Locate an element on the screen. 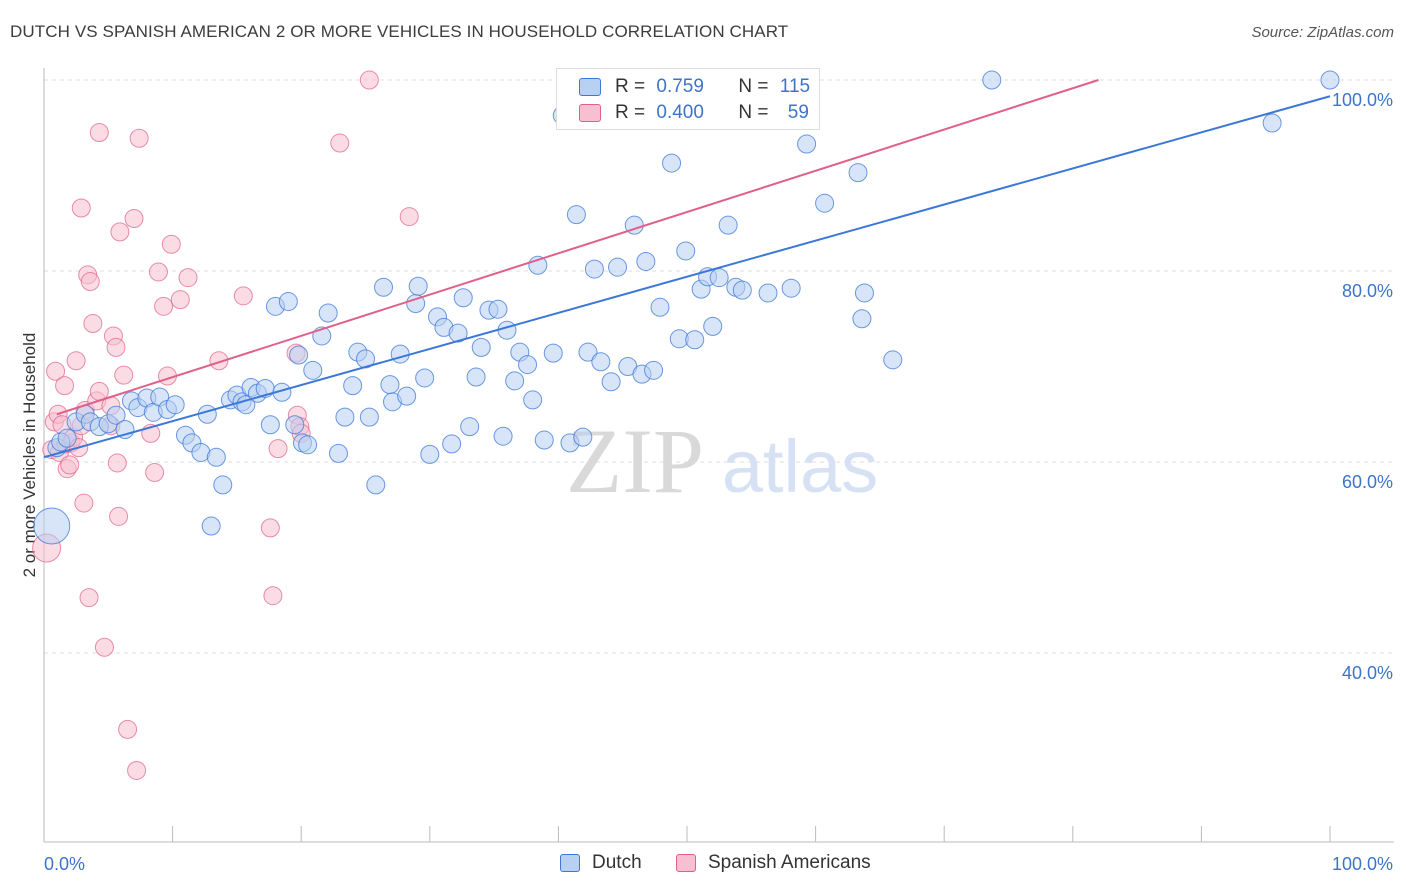  y-tick-label: 80.0% is located at coordinates (1367, 291).